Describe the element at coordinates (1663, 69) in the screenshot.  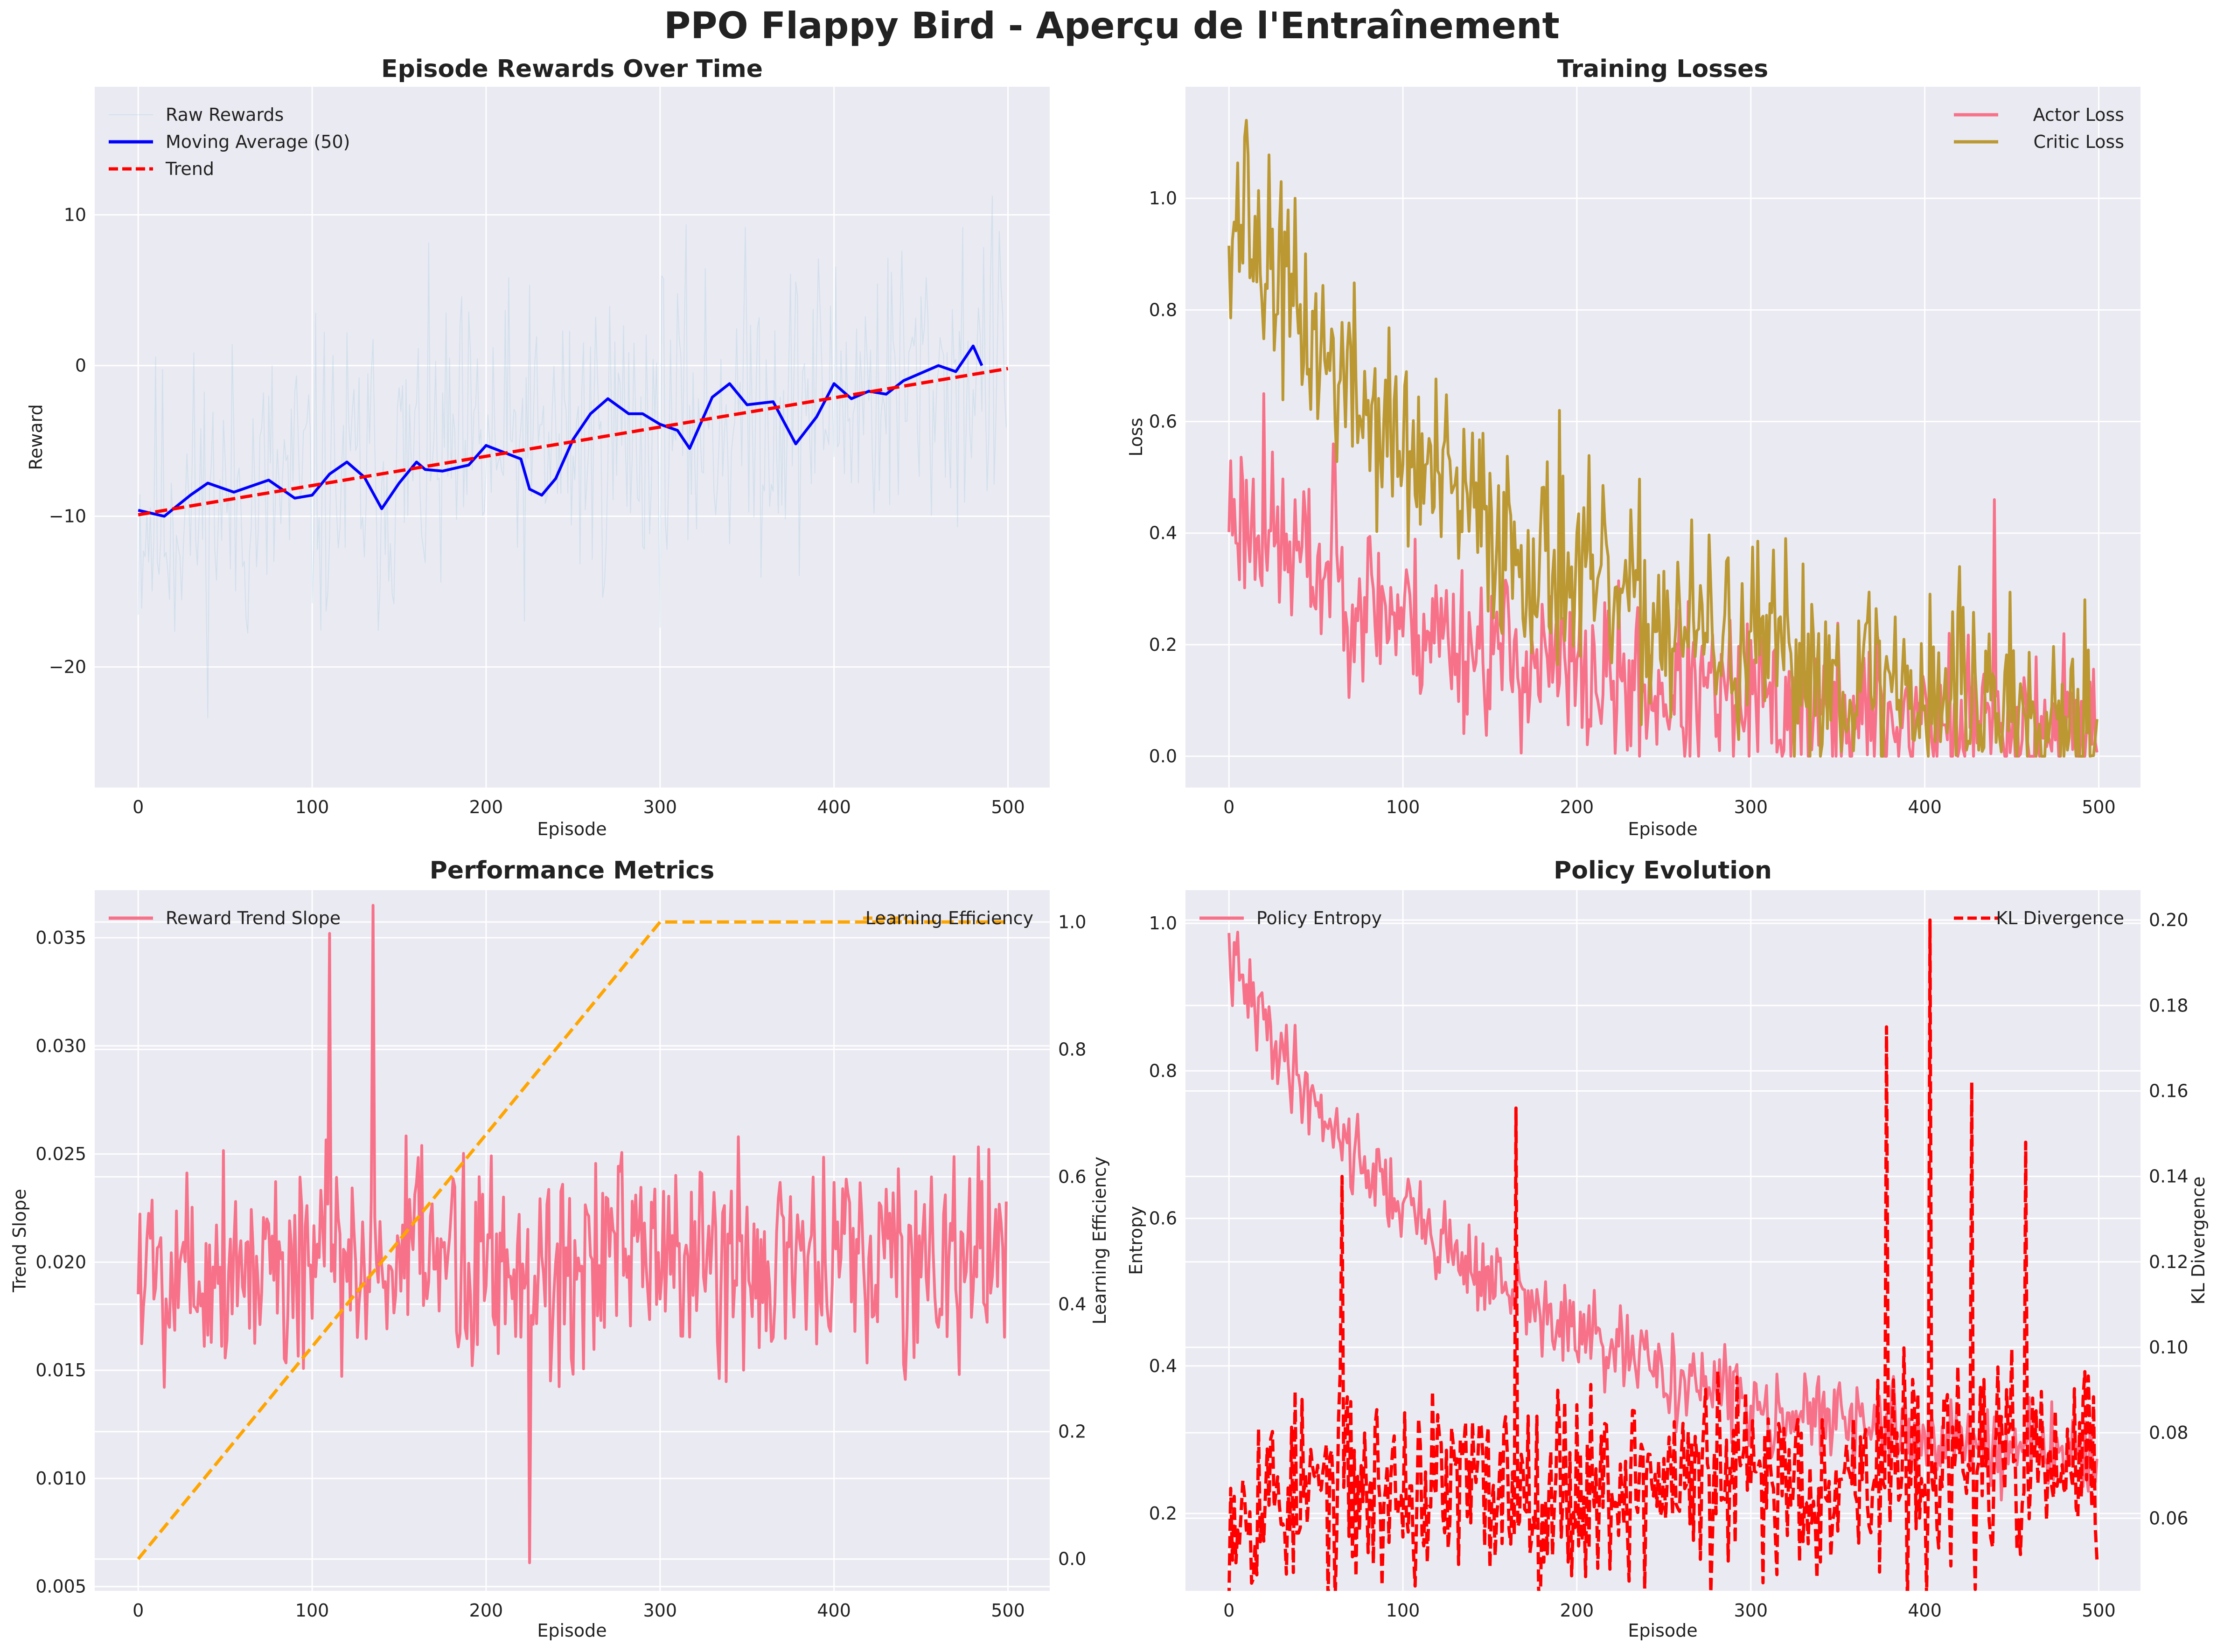
I see `chart-losses-title: Training Losses` at that location.